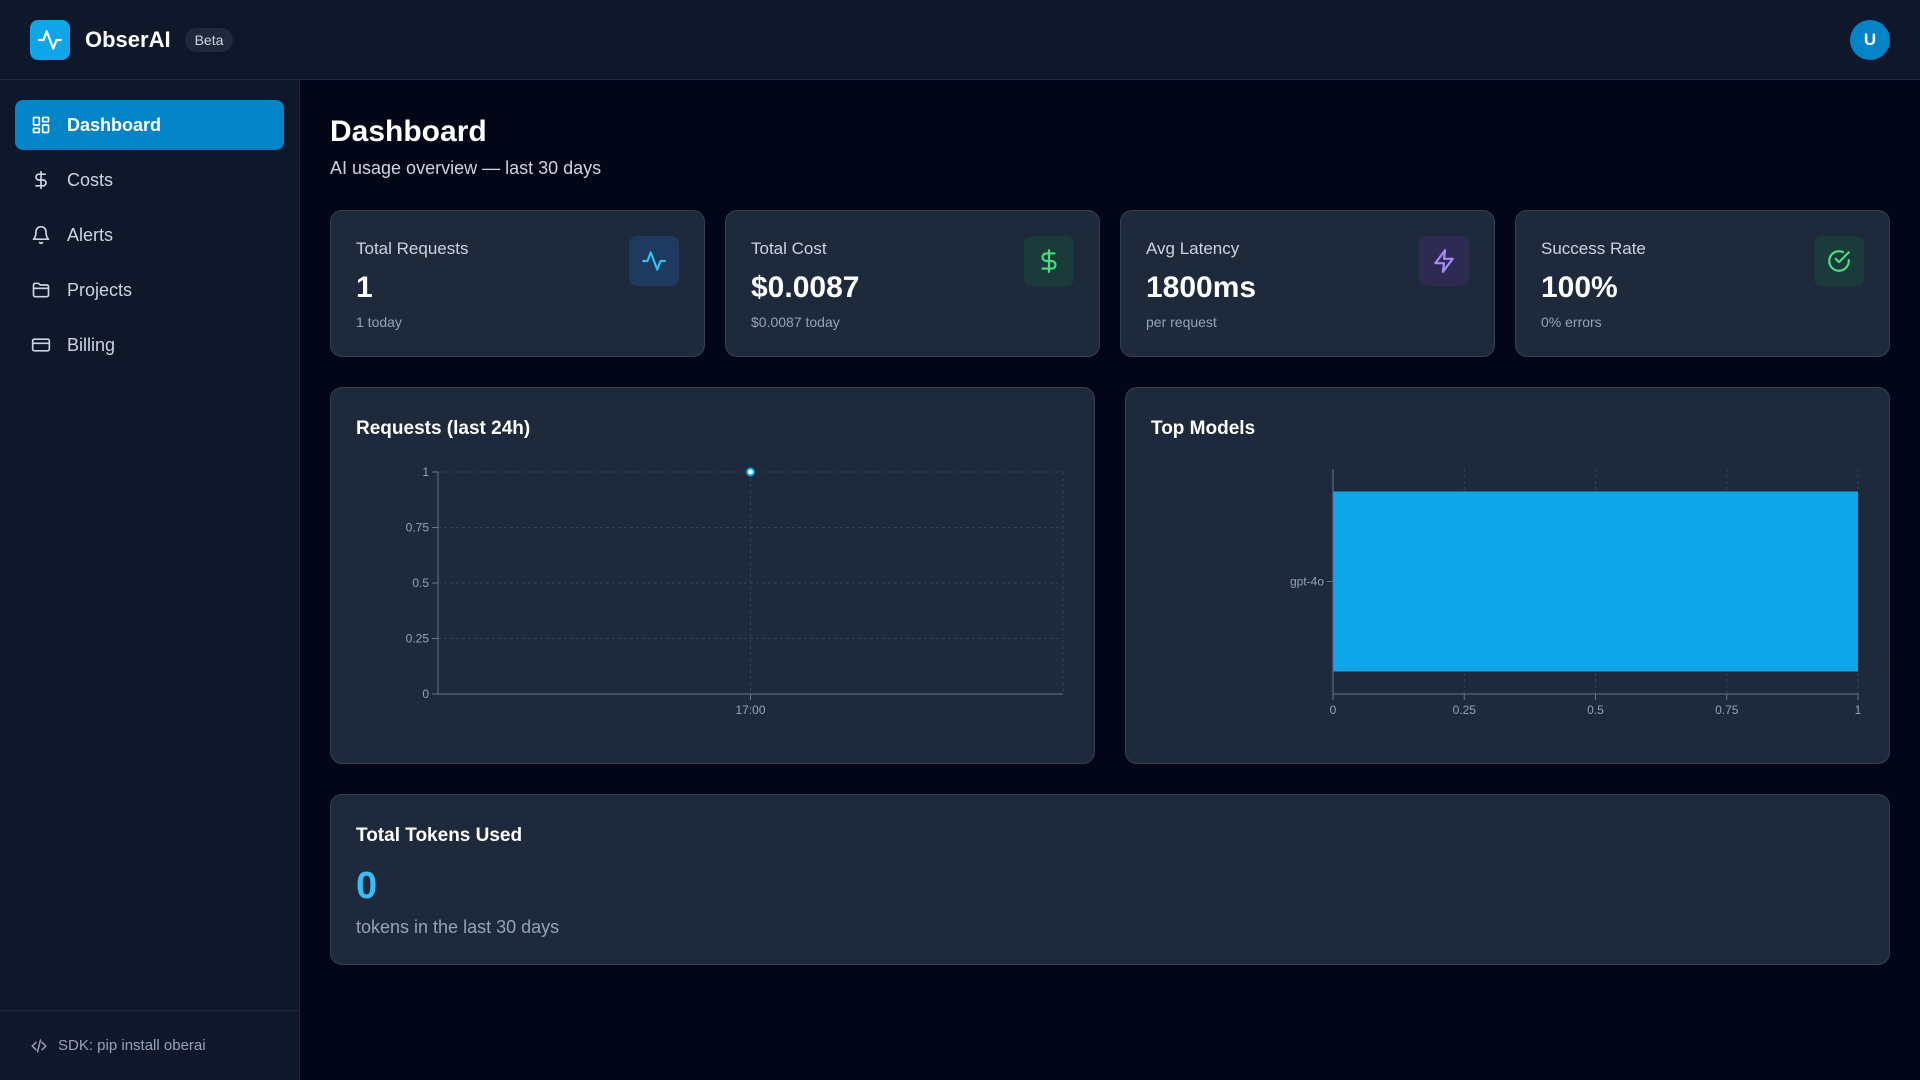 This screenshot has height=1080, width=1920. I want to click on bell-icon, so click(41, 235).